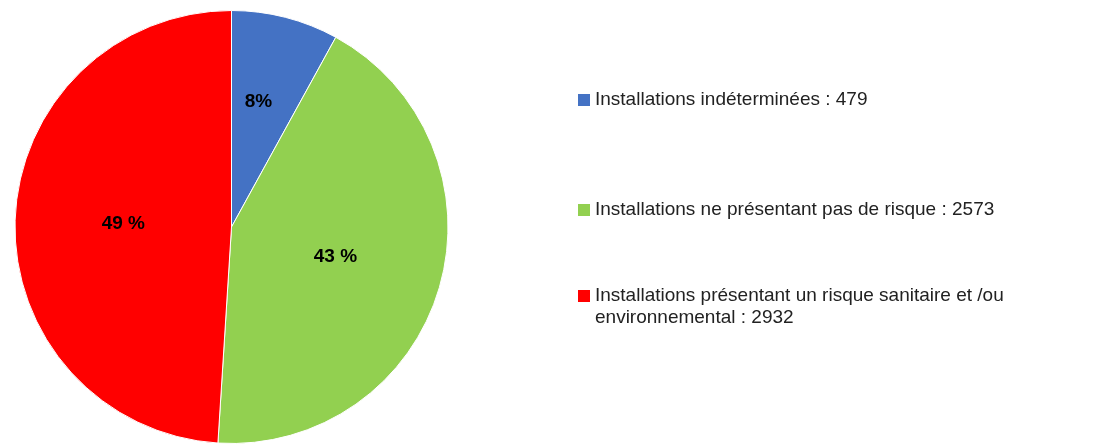 This screenshot has width=1115, height=444. Describe the element at coordinates (335, 256) in the screenshot. I see `data-label: 43 %` at that location.